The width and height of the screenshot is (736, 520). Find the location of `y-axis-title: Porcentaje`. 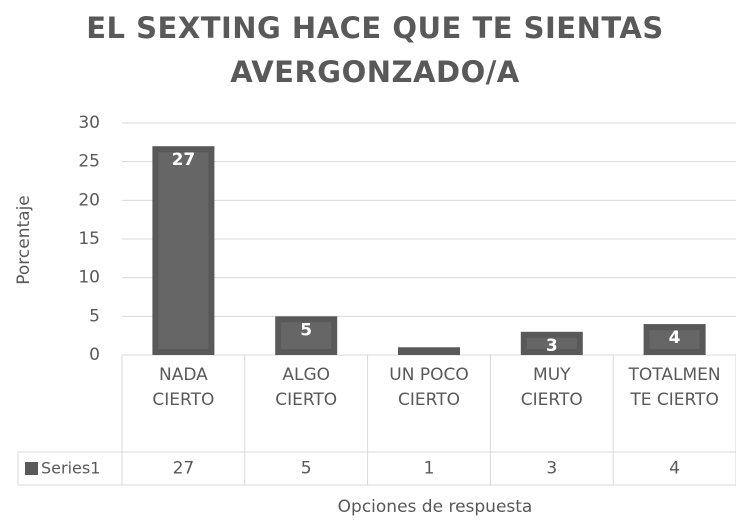

y-axis-title: Porcentaje is located at coordinates (24, 240).